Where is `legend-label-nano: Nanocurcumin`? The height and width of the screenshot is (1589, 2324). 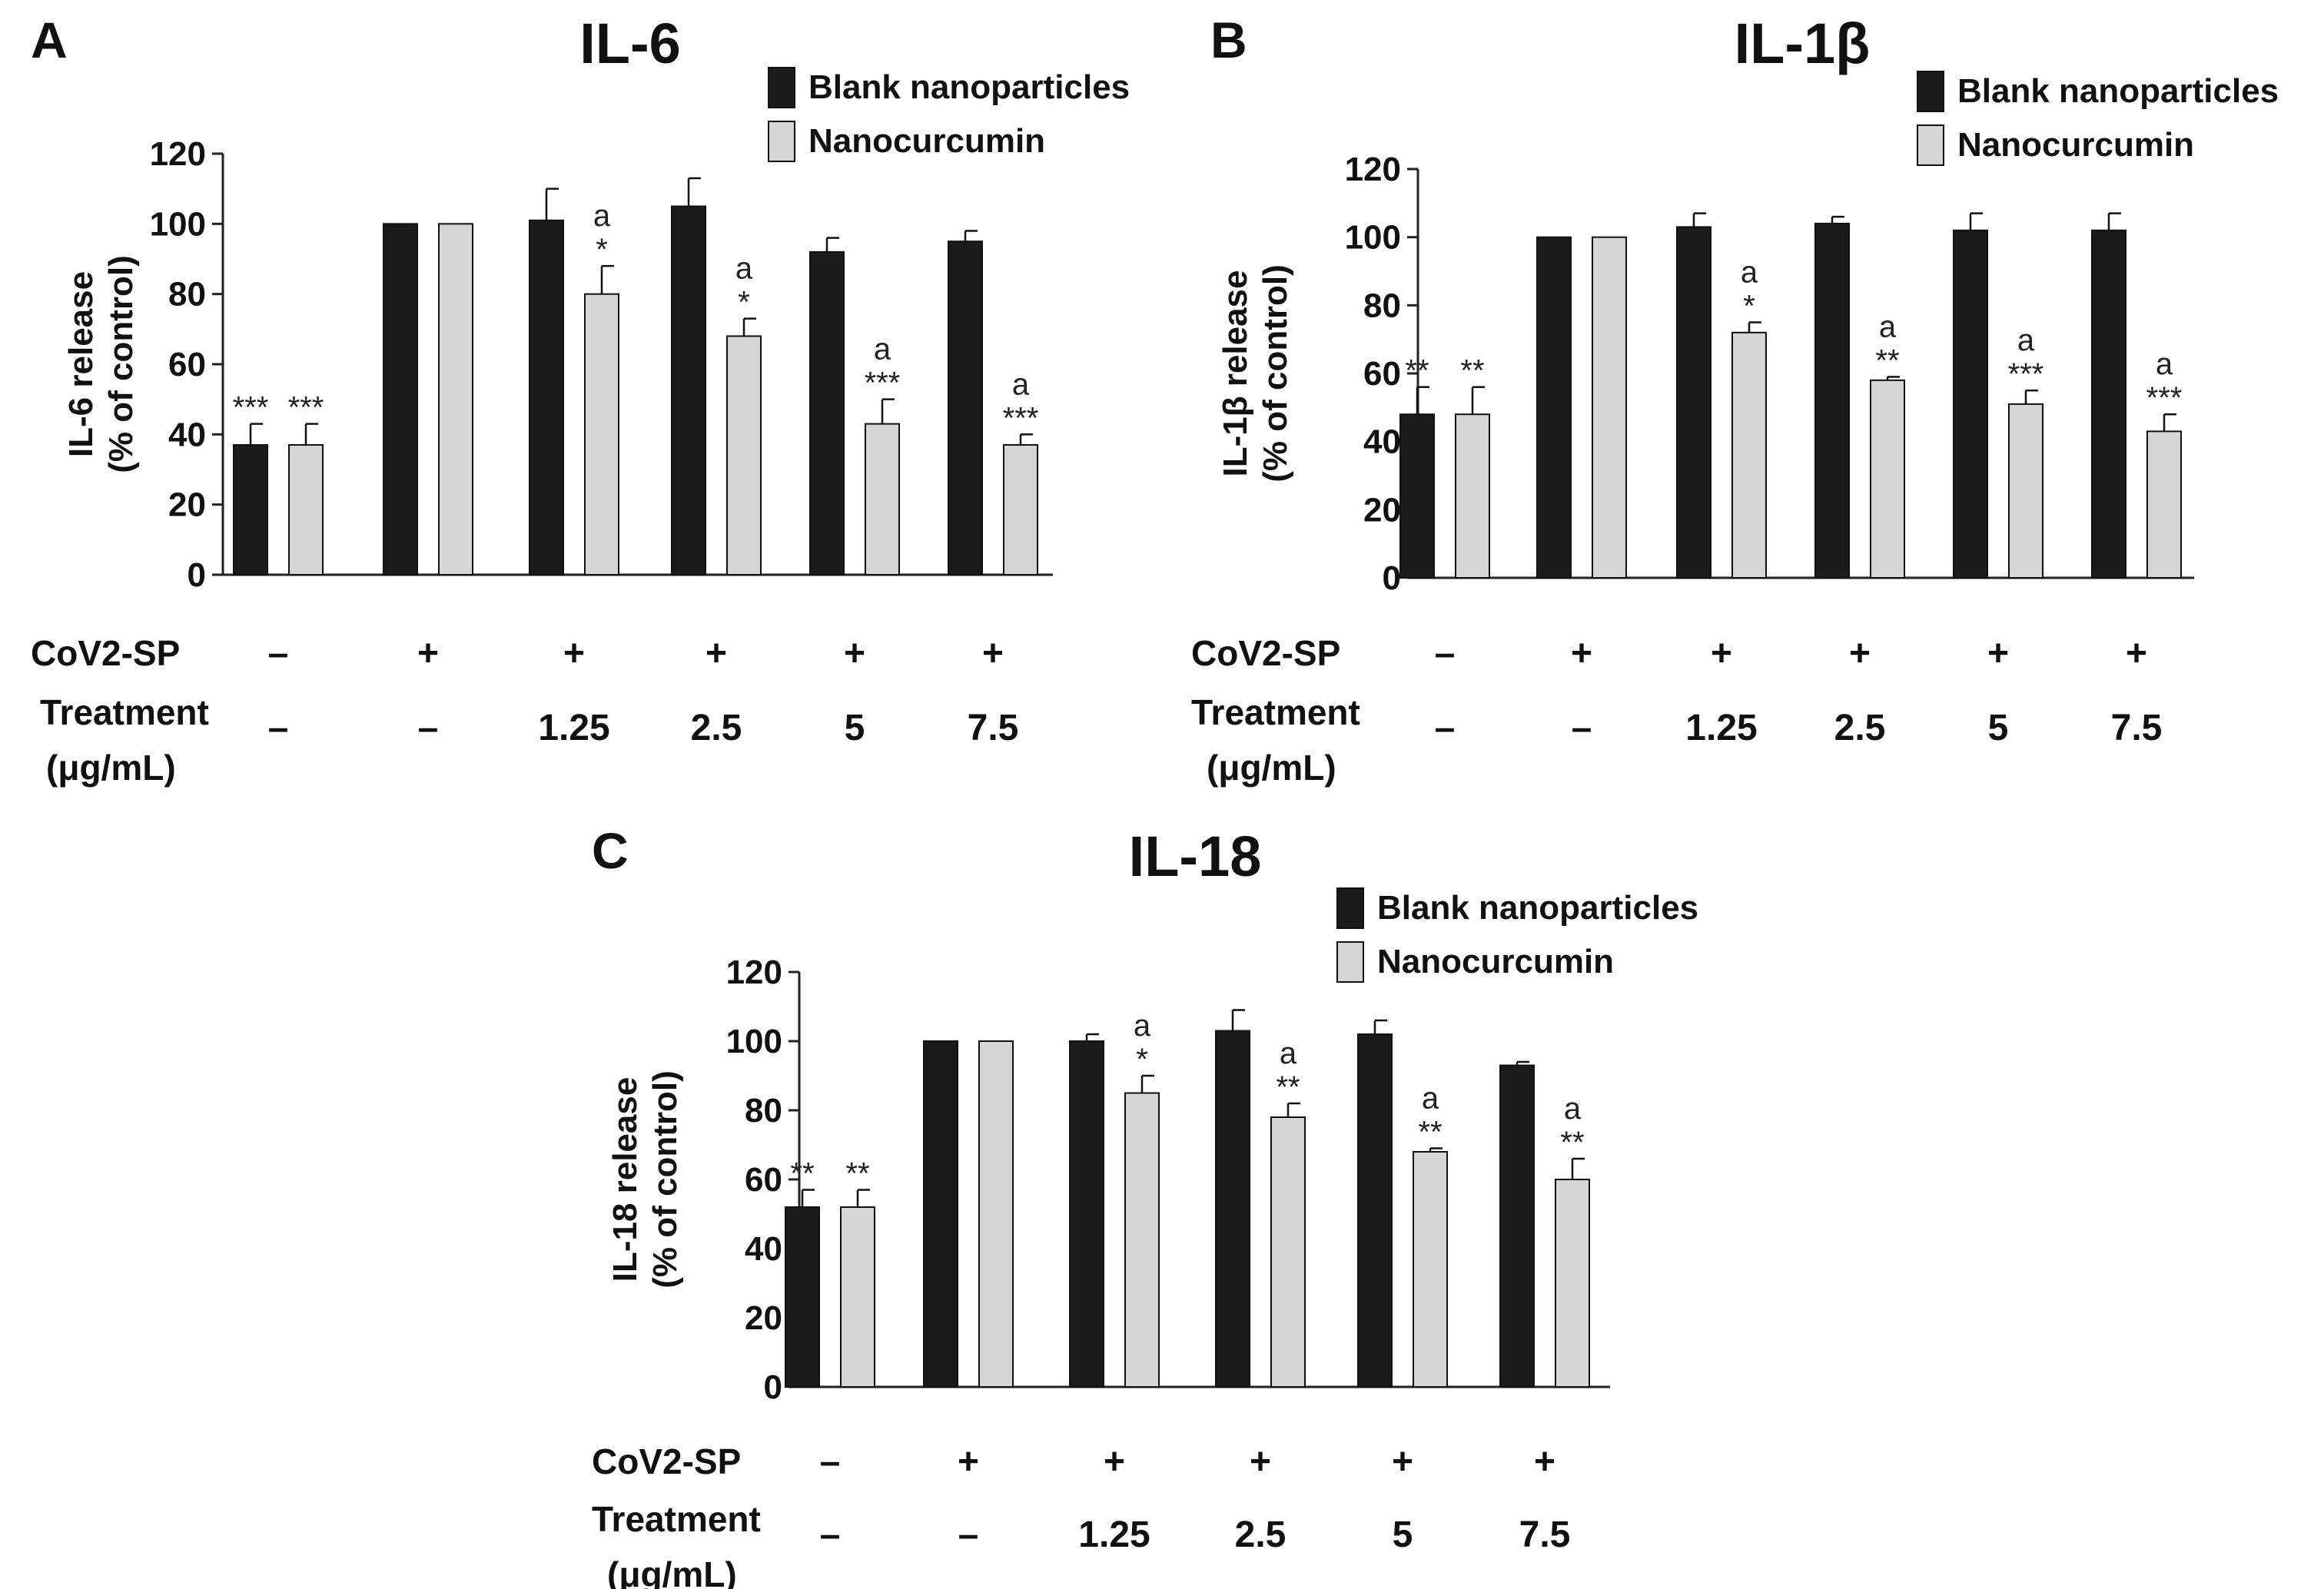 legend-label-nano: Nanocurcumin is located at coordinates (926, 141).